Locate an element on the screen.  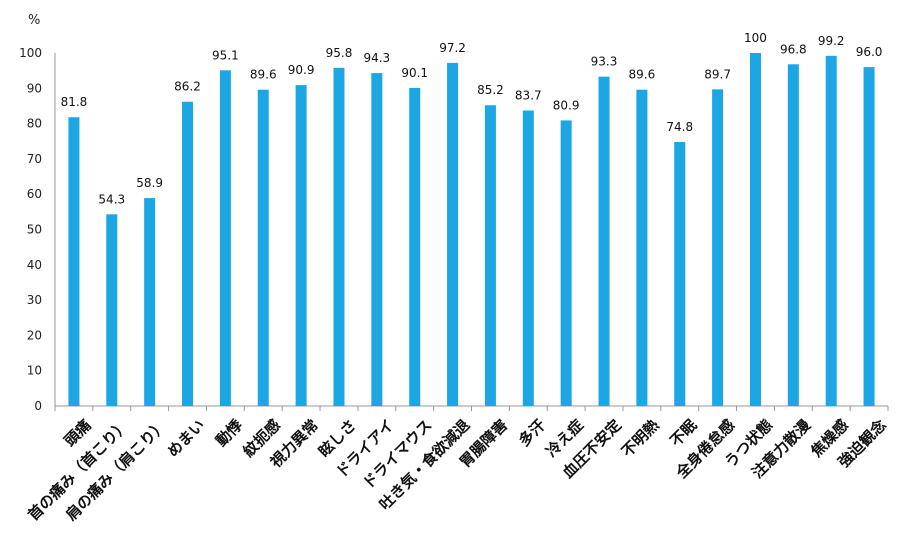
category-label: 不明熱 is located at coordinates (640, 438).